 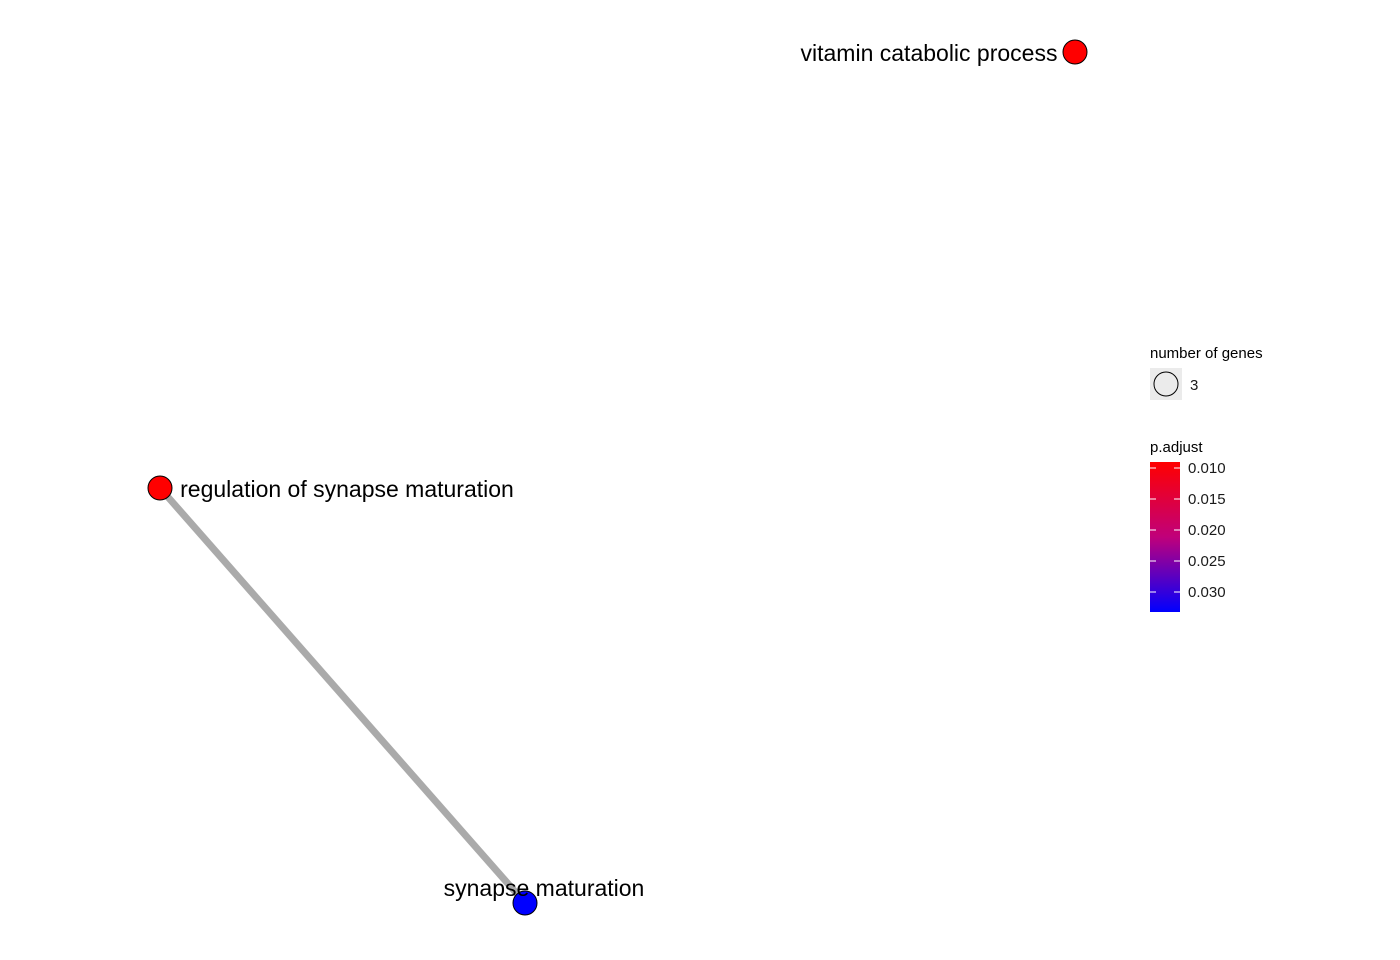 I want to click on node-label-vitamin: vitamin catabolic process, so click(x=929, y=53).